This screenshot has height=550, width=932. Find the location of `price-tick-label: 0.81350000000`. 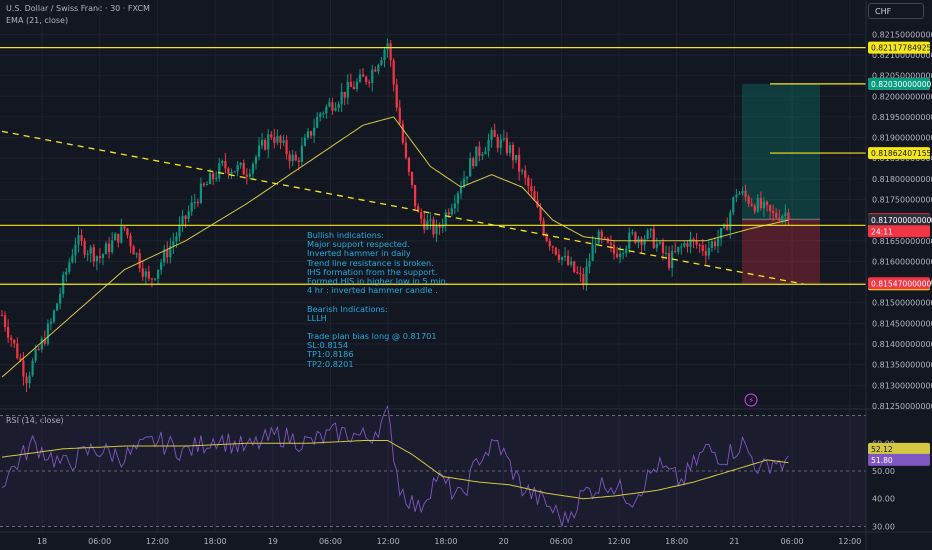

price-tick-label: 0.81350000000 is located at coordinates (902, 365).